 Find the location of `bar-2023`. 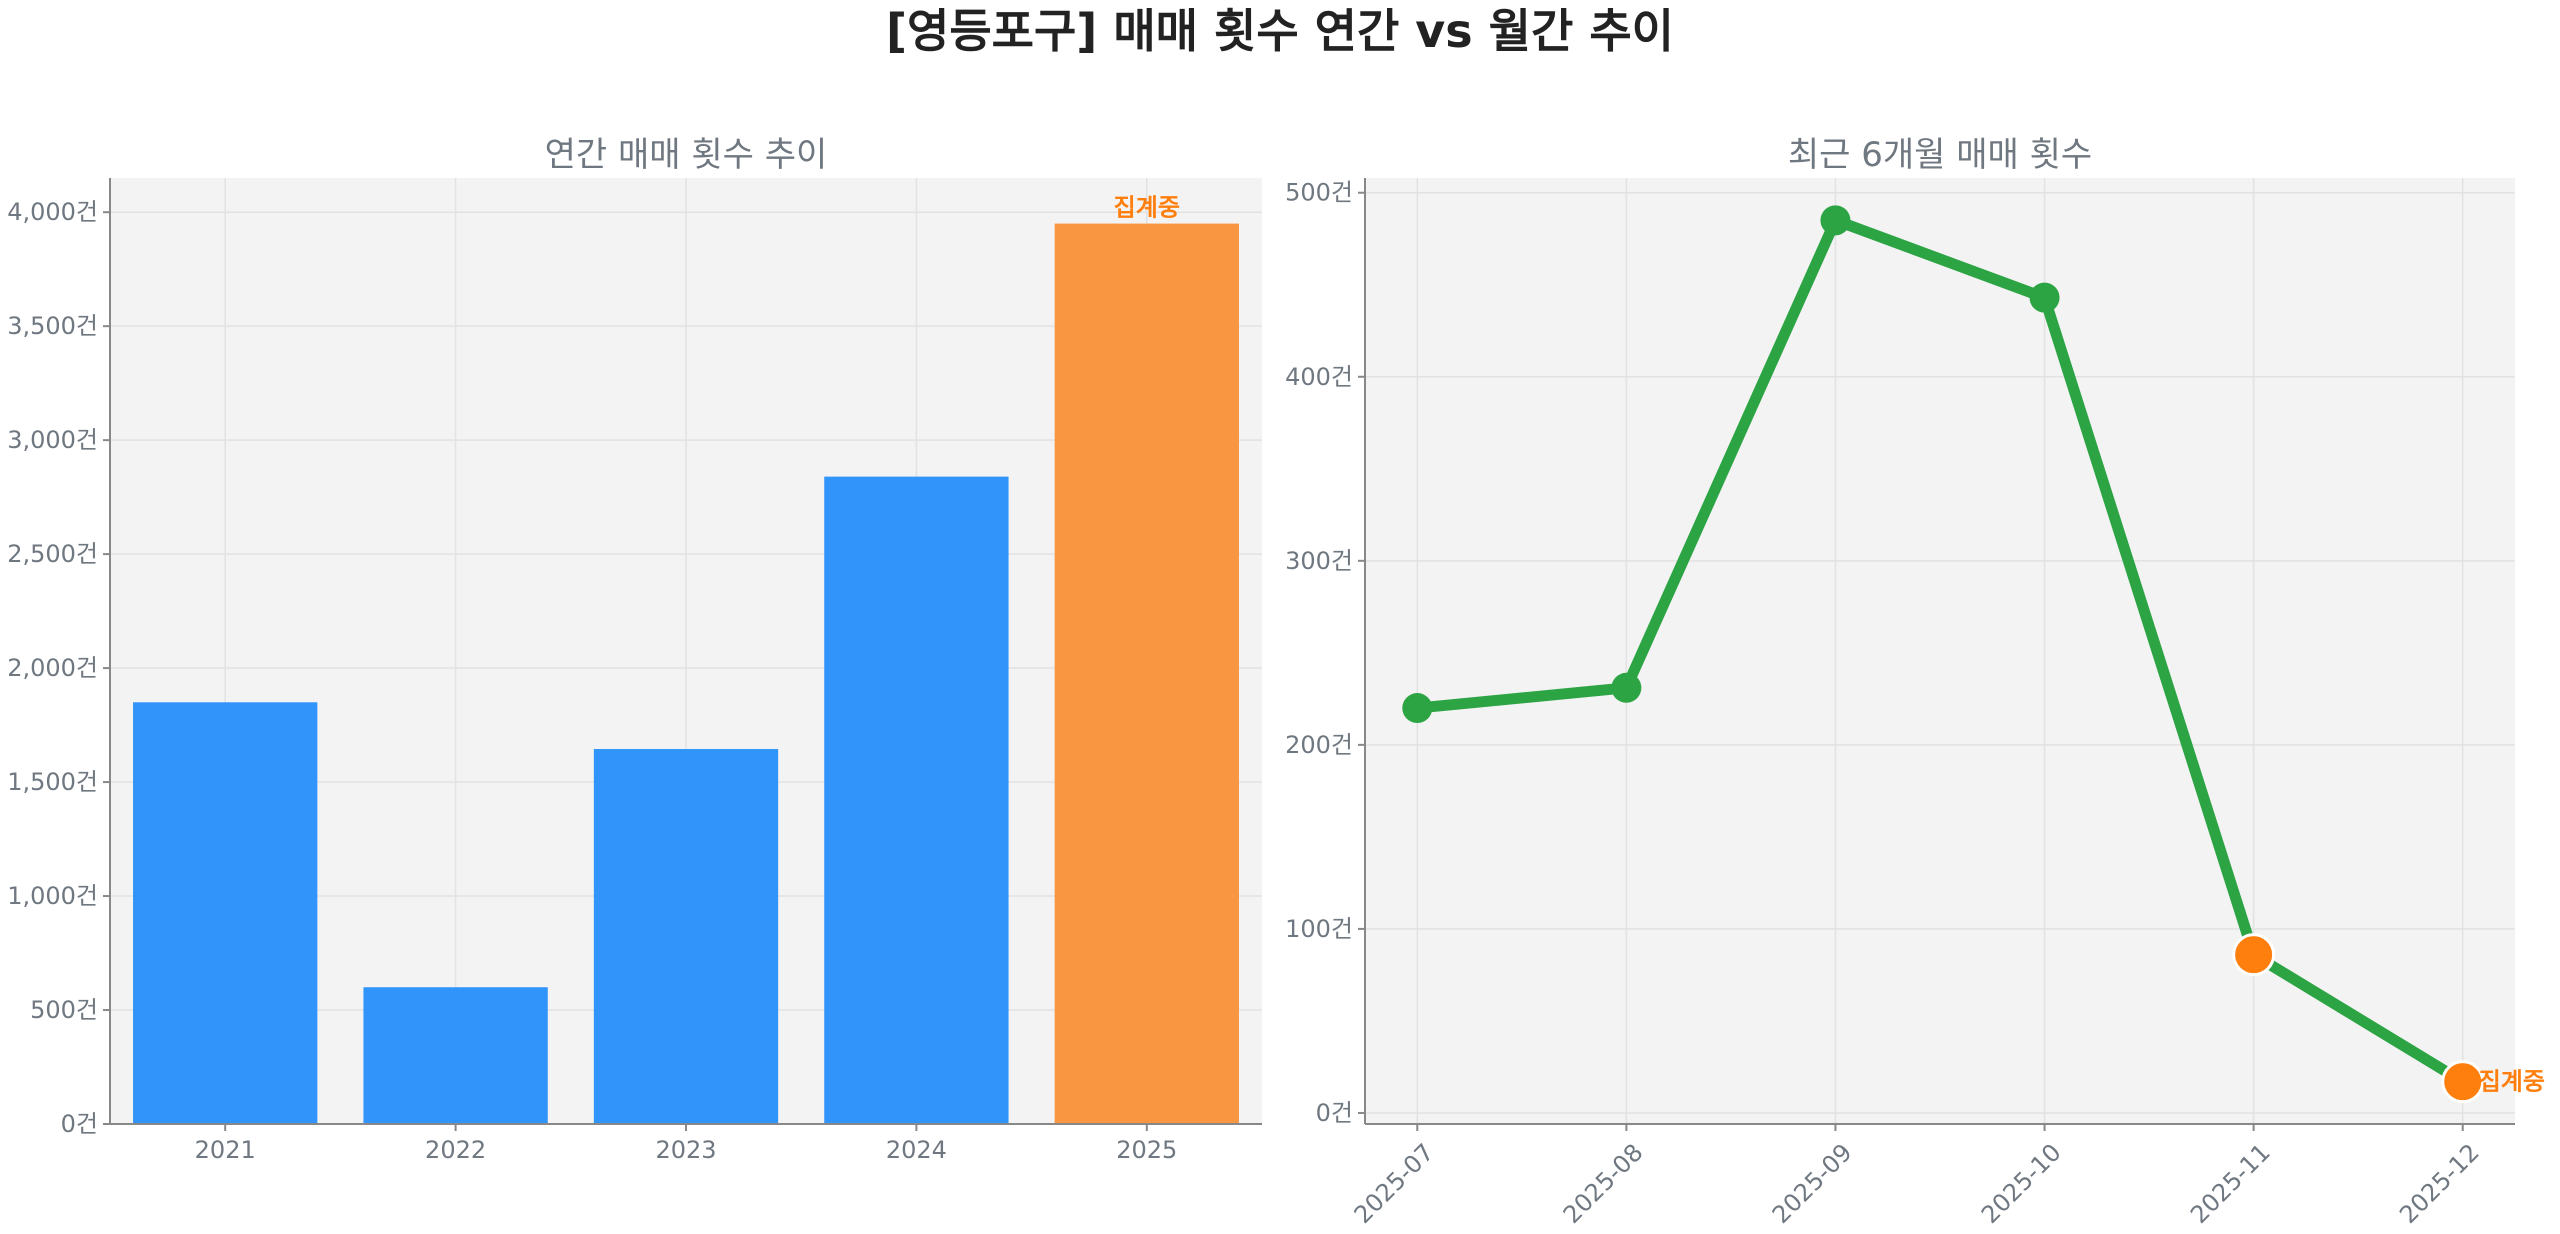

bar-2023 is located at coordinates (686, 936).